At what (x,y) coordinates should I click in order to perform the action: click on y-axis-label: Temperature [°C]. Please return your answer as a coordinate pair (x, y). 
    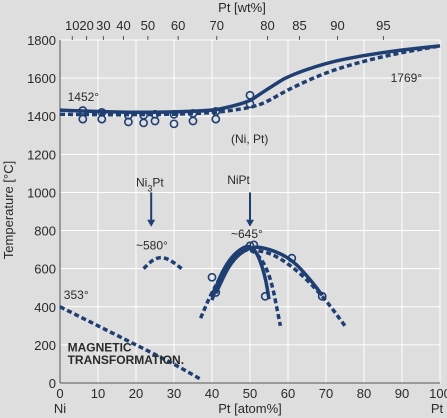
    Looking at the image, I should click on (8, 210).